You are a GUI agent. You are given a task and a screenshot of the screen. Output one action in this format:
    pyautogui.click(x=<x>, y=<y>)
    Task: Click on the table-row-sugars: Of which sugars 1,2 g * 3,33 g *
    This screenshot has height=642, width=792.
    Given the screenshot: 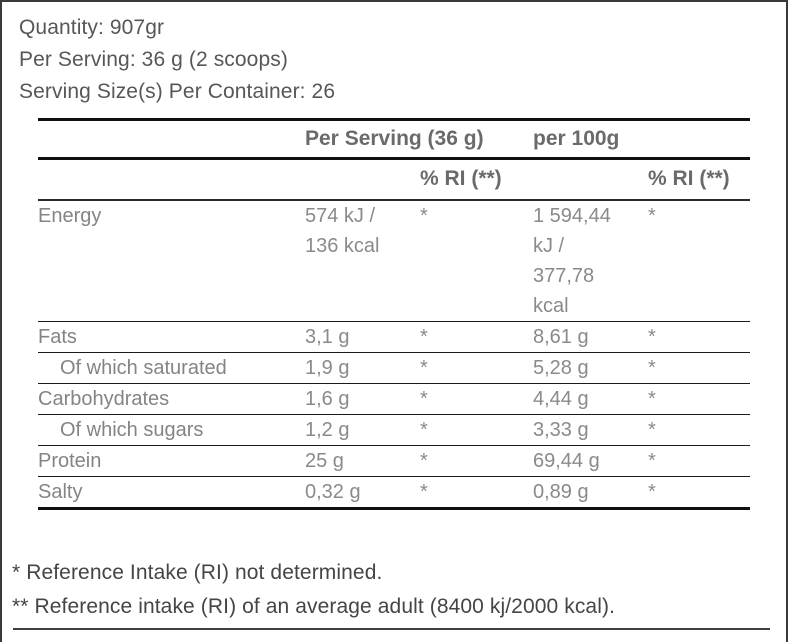 What is the action you would take?
    pyautogui.click(x=394, y=430)
    